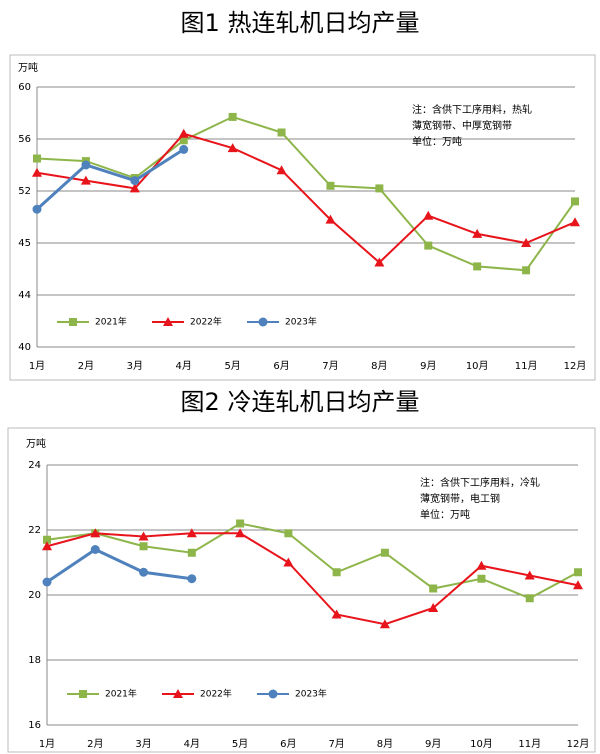 The image size is (600, 754). I want to click on chart-title: 图1 热连轧机日均产量, so click(300, 23).